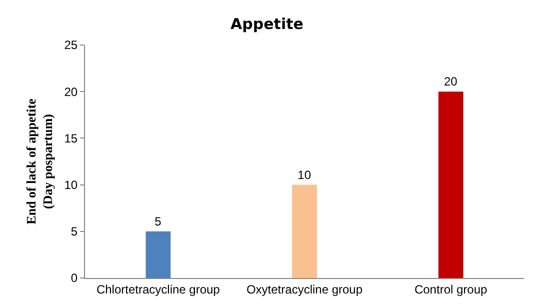 This screenshot has width=534, height=308. What do you see at coordinates (71, 185) in the screenshot?
I see `y-tick-label: 10` at bounding box center [71, 185].